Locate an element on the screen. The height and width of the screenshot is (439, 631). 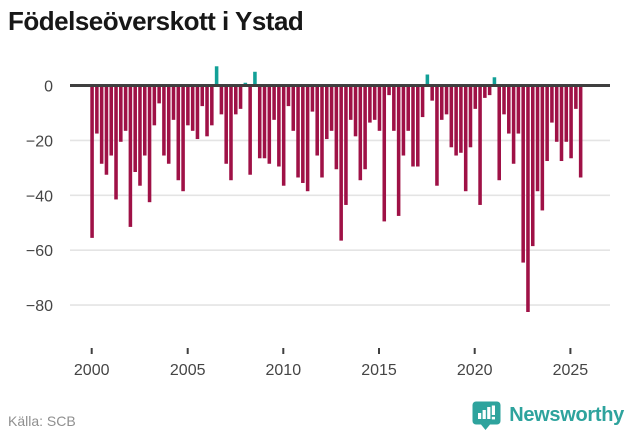
bar-2015-q4 is located at coordinates (394, 108).